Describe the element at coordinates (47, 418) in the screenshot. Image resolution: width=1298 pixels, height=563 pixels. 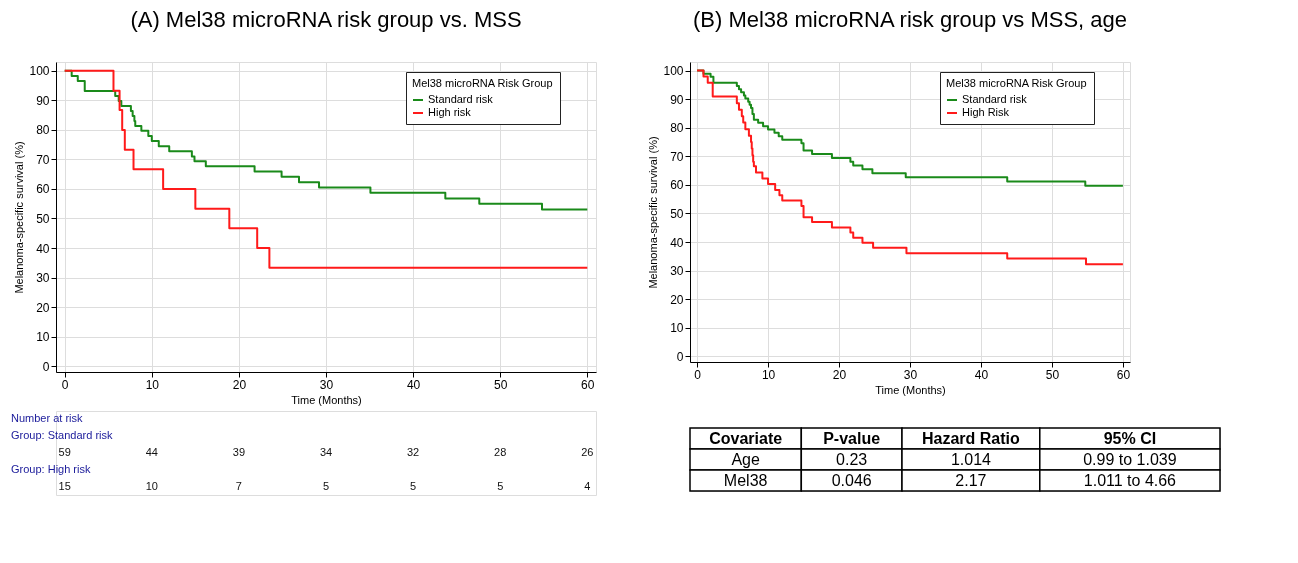
I see `text: Number at risk` at that location.